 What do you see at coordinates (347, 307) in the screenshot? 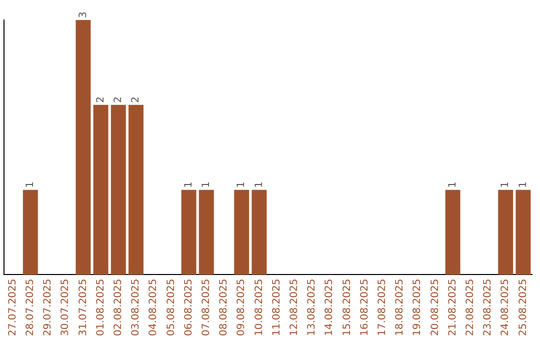
I see `x-tick-label: 15.08.2025` at bounding box center [347, 307].